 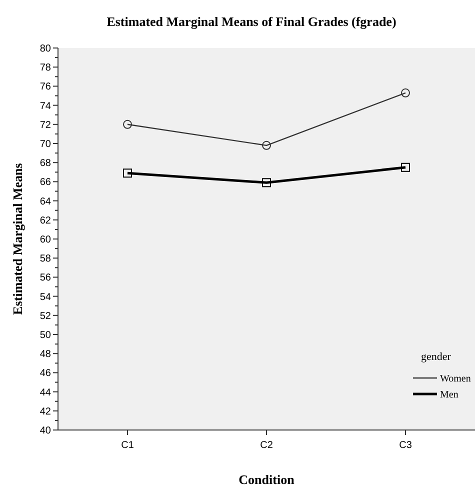 I want to click on y-tick-label: 62, so click(x=46, y=220).